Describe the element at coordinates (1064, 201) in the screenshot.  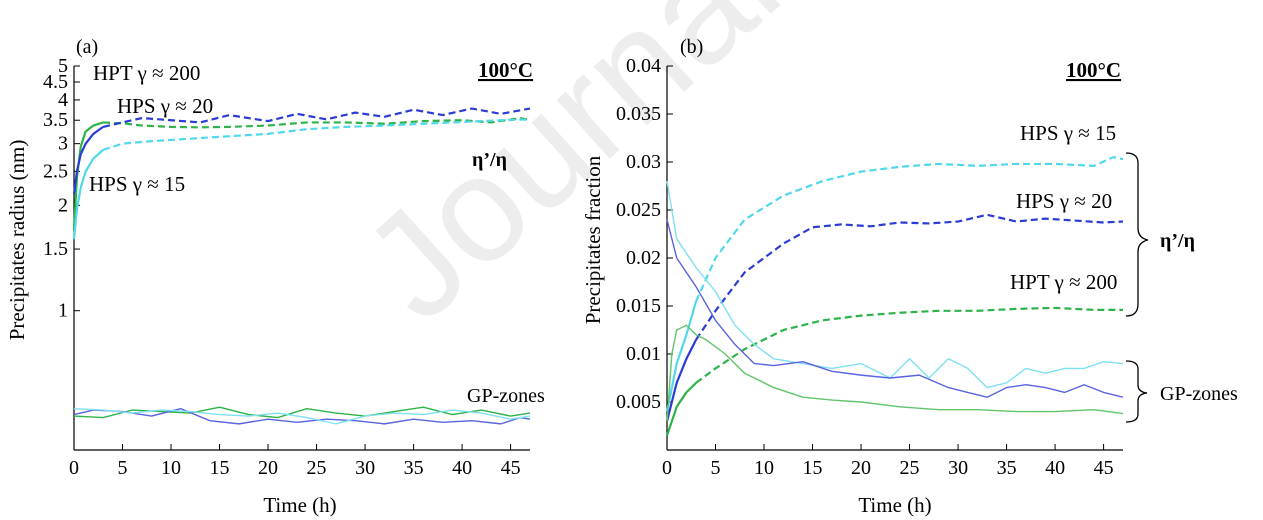
I see `series-label-hps20-b: HPS γ ≈ 20` at that location.